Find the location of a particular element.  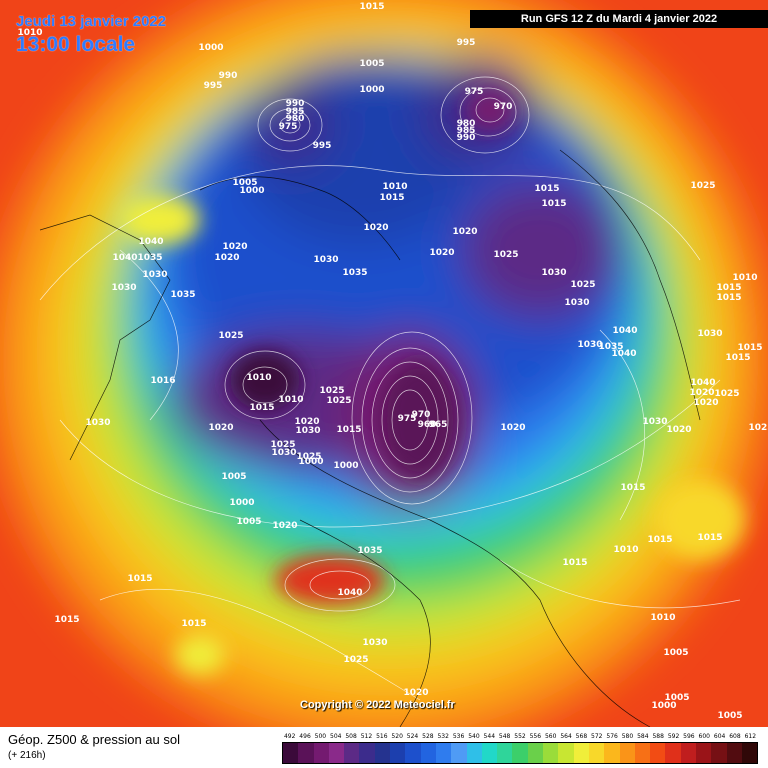

legend-value: 584 is located at coordinates (643, 736).